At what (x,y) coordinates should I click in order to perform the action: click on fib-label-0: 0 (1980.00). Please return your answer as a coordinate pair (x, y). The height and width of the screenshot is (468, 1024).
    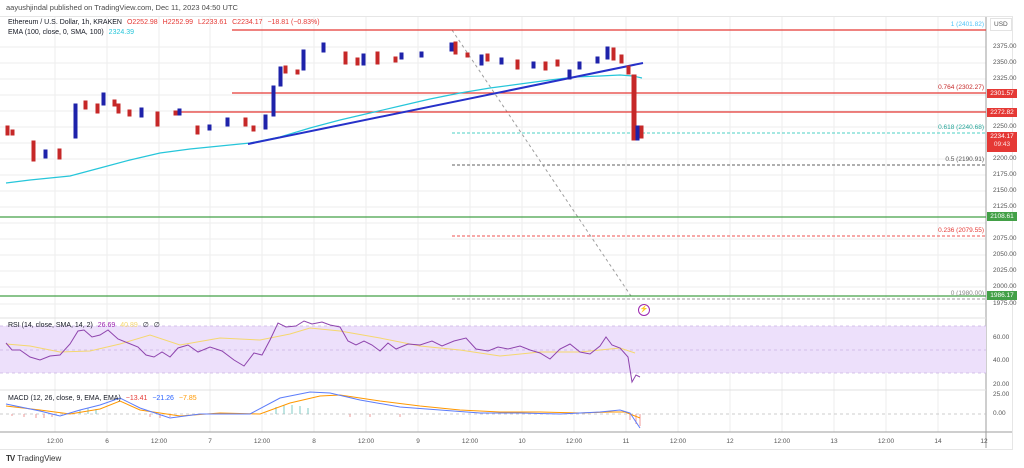
    Looking at the image, I should click on (967, 293).